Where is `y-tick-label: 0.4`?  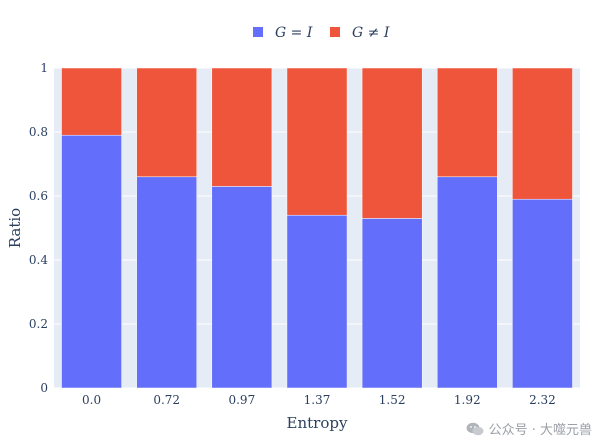 y-tick-label: 0.4 is located at coordinates (38, 260).